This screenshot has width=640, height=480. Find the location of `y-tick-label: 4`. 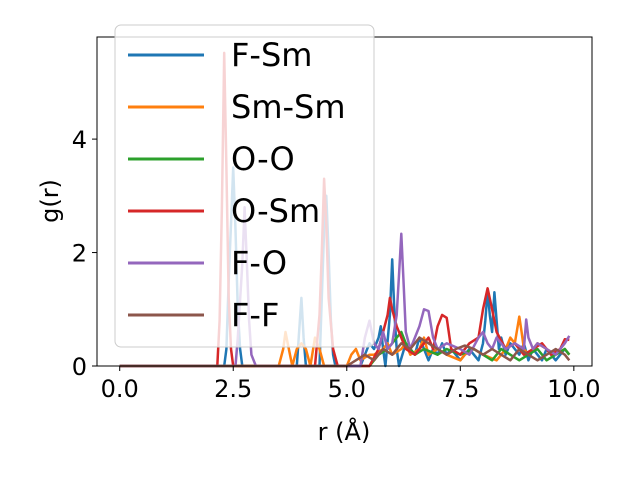

y-tick-label: 4 is located at coordinates (79, 140).